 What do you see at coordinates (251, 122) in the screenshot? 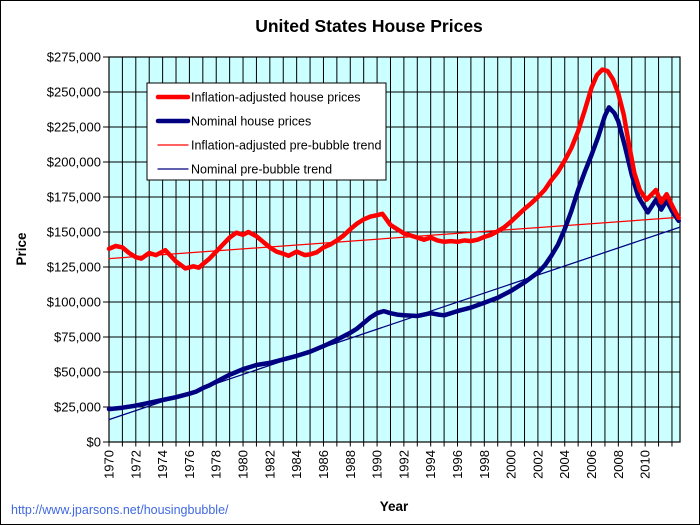
I see `legend-label-nominal: Nominal house prices` at bounding box center [251, 122].